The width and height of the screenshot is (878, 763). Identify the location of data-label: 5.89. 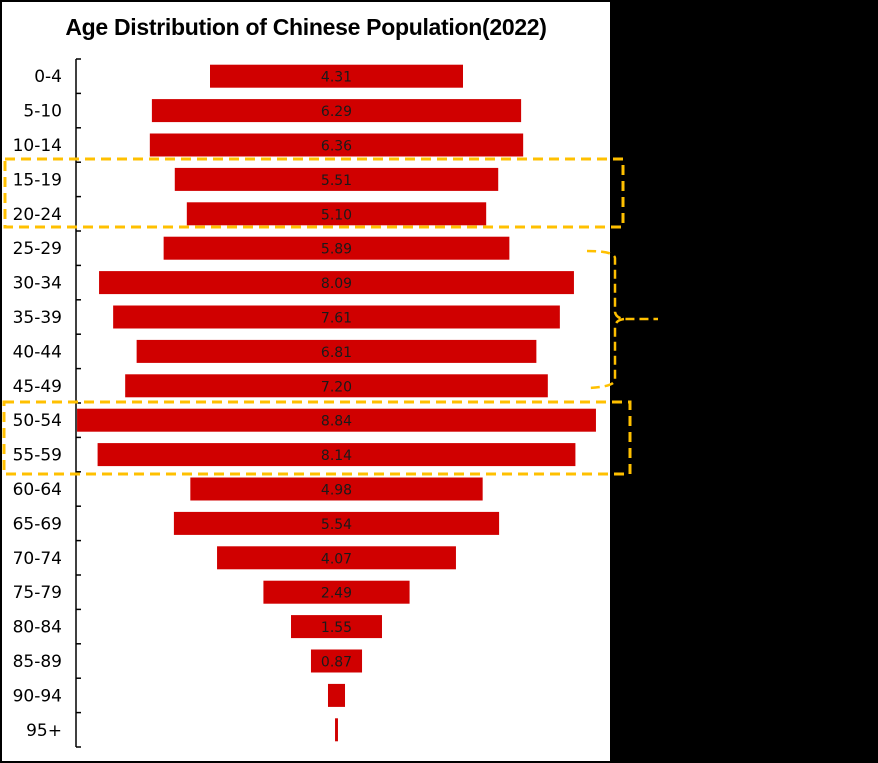
(336, 250).